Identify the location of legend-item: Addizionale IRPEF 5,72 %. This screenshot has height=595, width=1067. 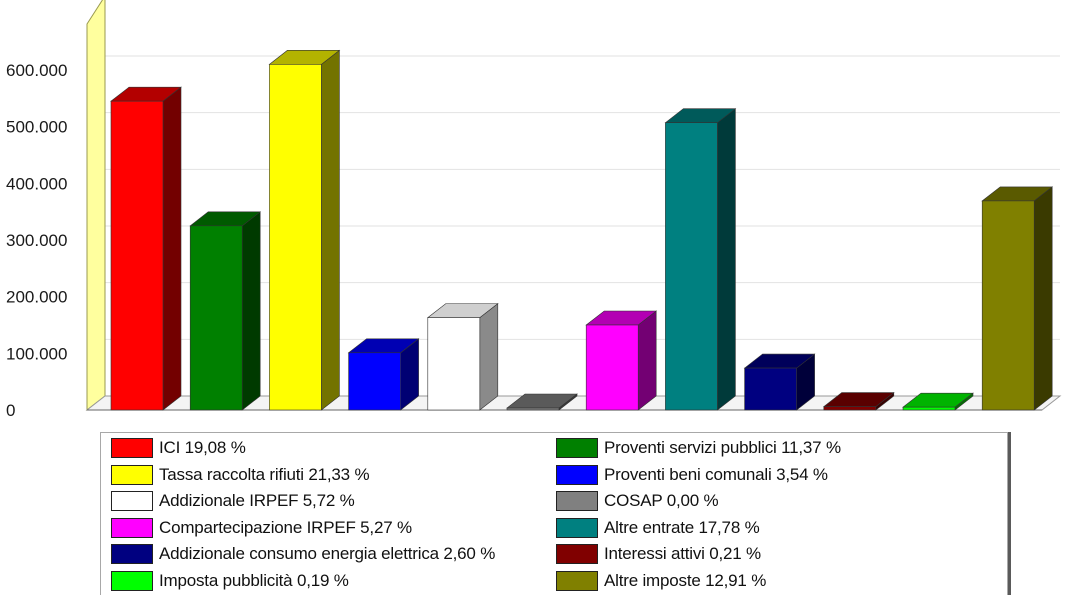
(233, 501).